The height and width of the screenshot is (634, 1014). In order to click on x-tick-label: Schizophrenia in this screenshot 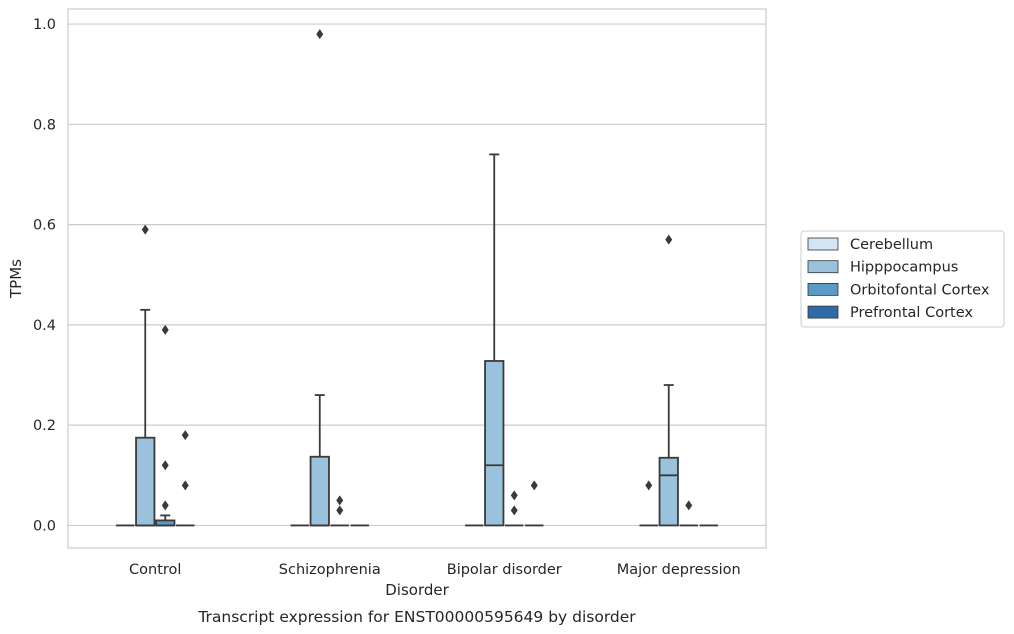, I will do `click(330, 570)`.